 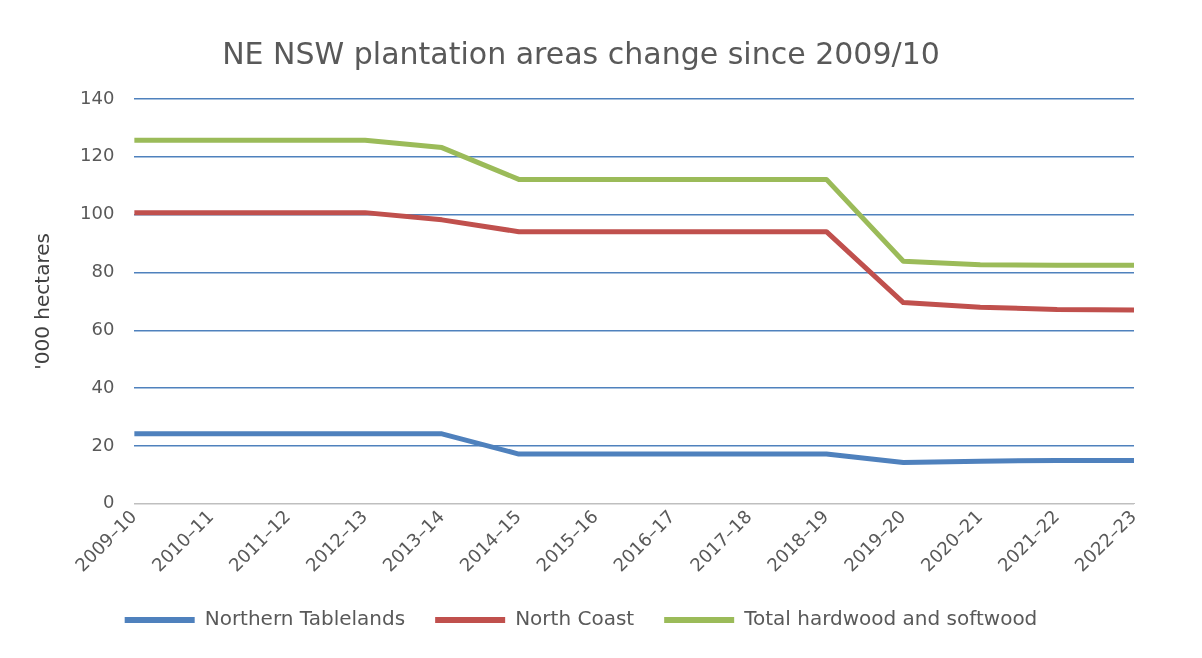 What do you see at coordinates (103, 386) in the screenshot?
I see `y-tick-label: 40` at bounding box center [103, 386].